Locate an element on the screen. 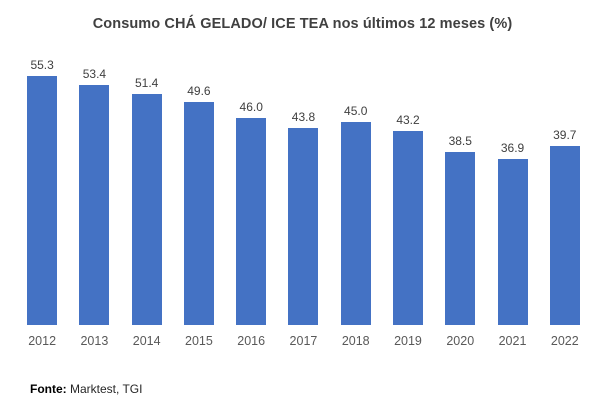 This screenshot has height=415, width=605. bar-value-label: 36.9 is located at coordinates (512, 148).